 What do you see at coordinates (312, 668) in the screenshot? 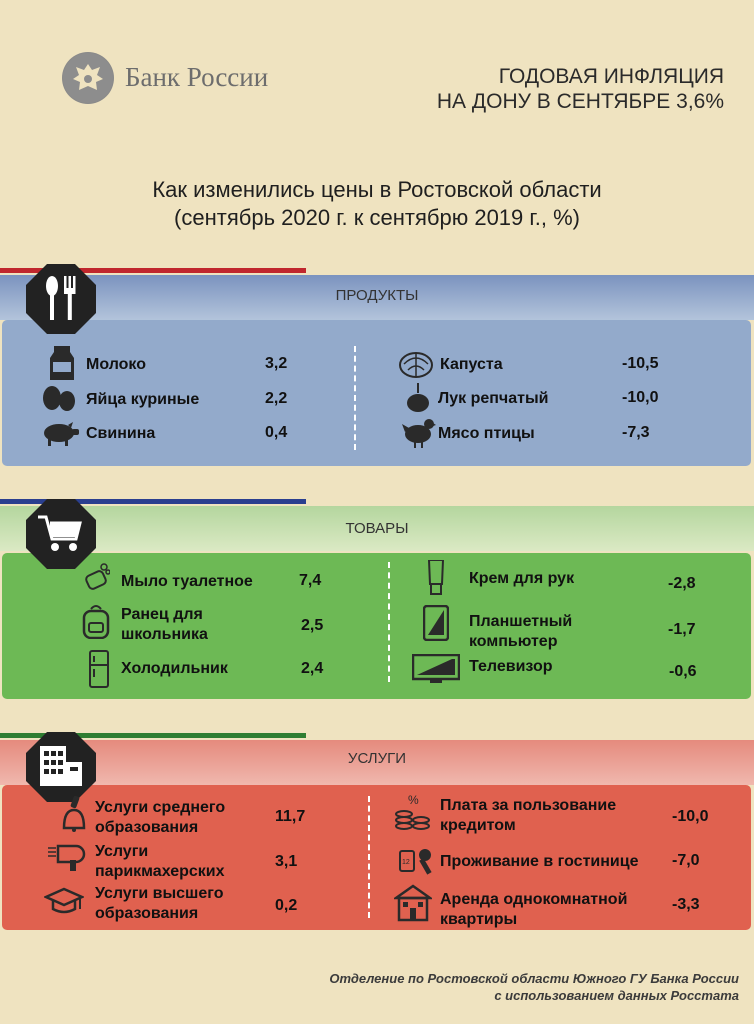
I see `goods-value-fridge: 2,4` at bounding box center [312, 668].